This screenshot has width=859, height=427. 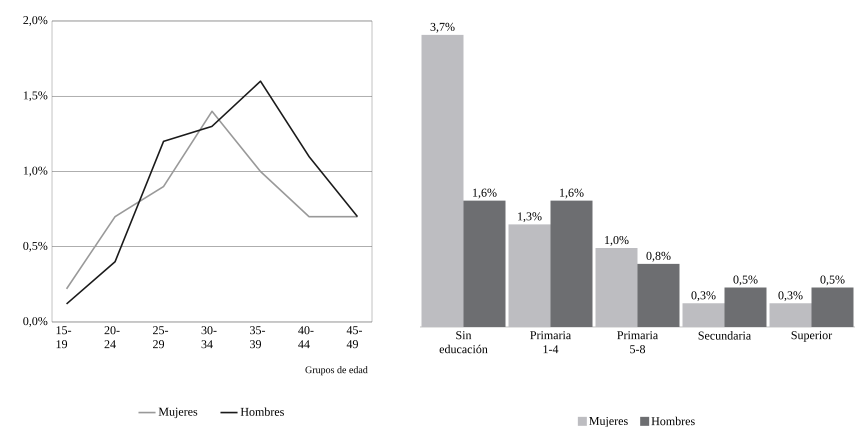 I want to click on x-tick-label: Secundaria, so click(x=724, y=335).